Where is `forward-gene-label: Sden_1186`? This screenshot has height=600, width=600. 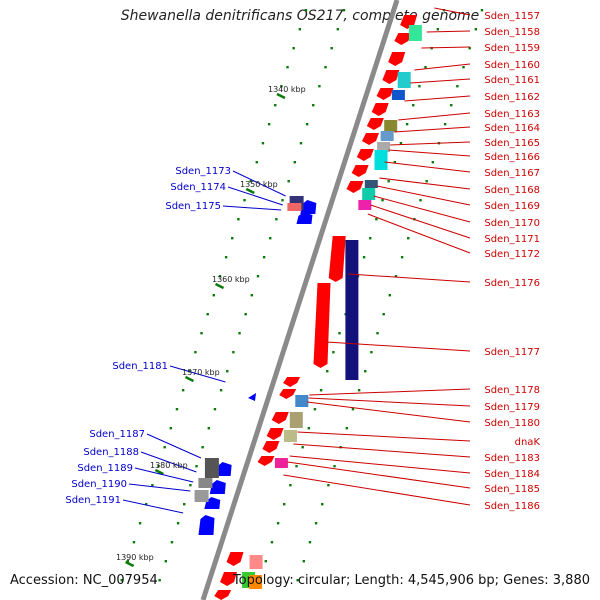 forward-gene-label: Sden_1186 is located at coordinates (512, 506).